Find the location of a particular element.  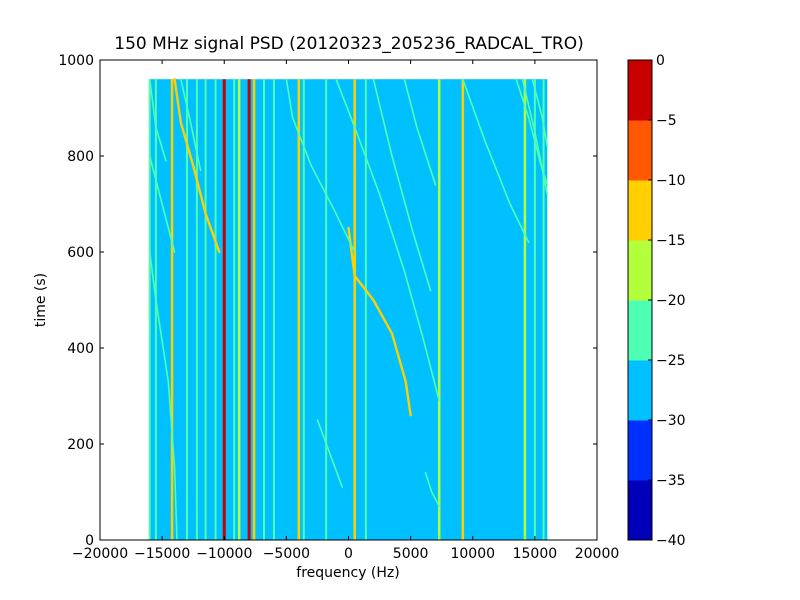

x-tick-label: 5000 is located at coordinates (411, 554).